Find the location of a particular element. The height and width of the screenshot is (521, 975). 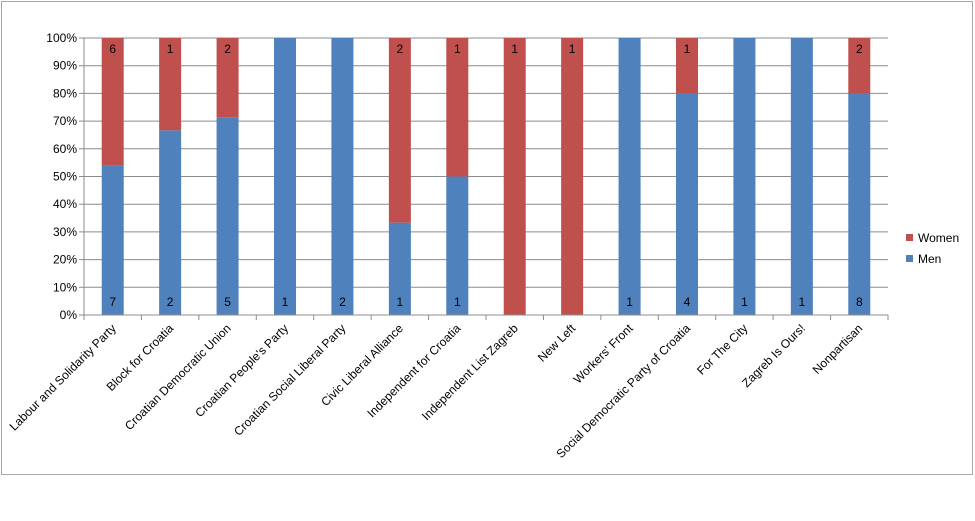

category-label: Labour and Solidarity Party is located at coordinates (63, 377).